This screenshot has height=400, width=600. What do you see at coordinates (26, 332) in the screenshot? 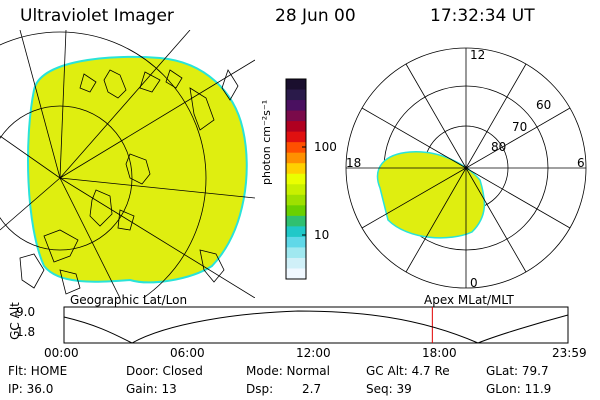
I see `altitude-tick-low: 1.8` at bounding box center [26, 332].